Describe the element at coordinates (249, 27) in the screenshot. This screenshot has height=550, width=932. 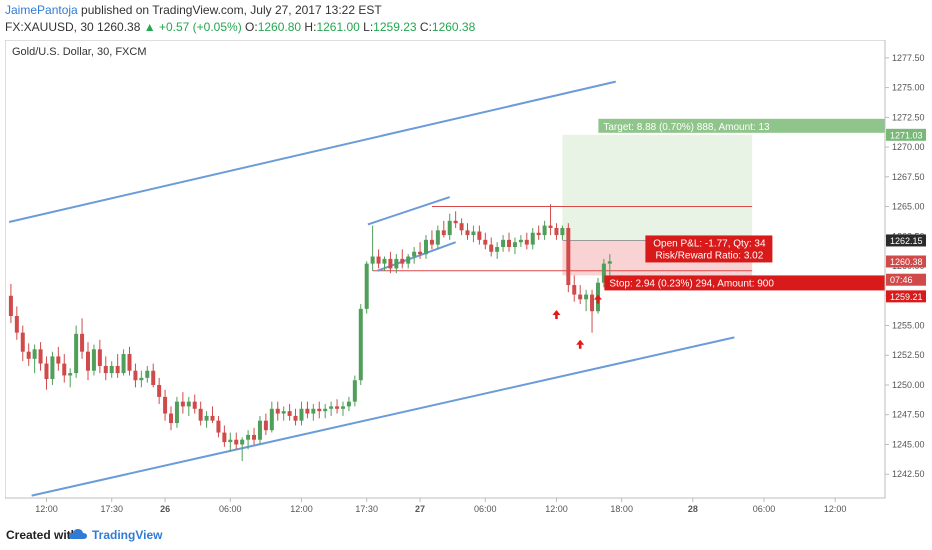
I see `open-label: O:` at that location.